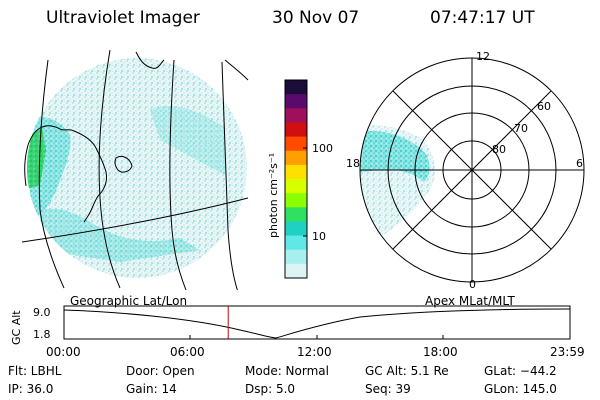  What do you see at coordinates (123, 18) in the screenshot?
I see `instrument-title: Ultraviolet Imager` at bounding box center [123, 18].